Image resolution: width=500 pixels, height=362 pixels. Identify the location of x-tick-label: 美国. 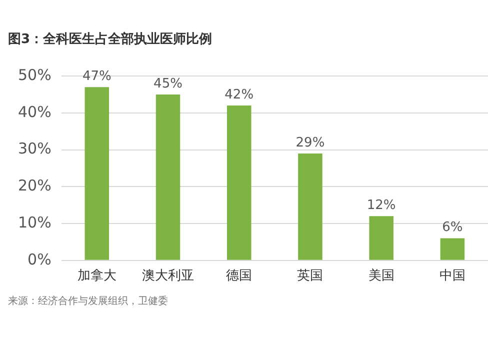
(381, 276).